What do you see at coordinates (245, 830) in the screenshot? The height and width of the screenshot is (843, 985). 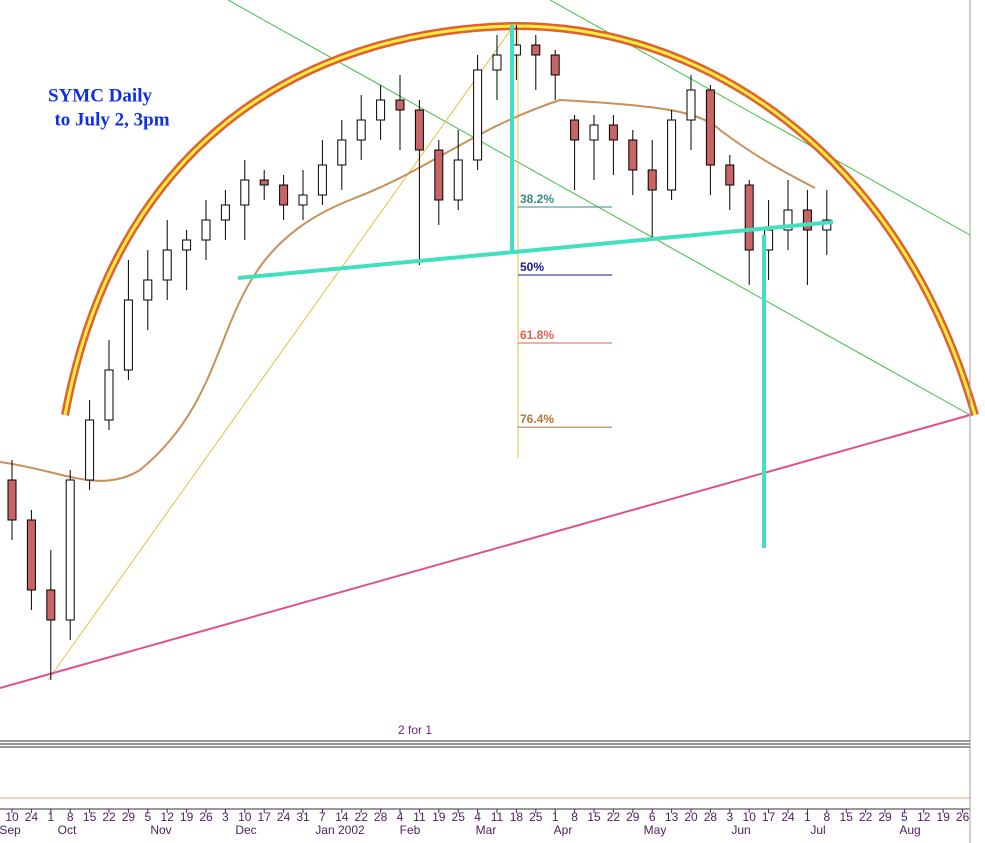 I see `month-label: Dec` at bounding box center [245, 830].